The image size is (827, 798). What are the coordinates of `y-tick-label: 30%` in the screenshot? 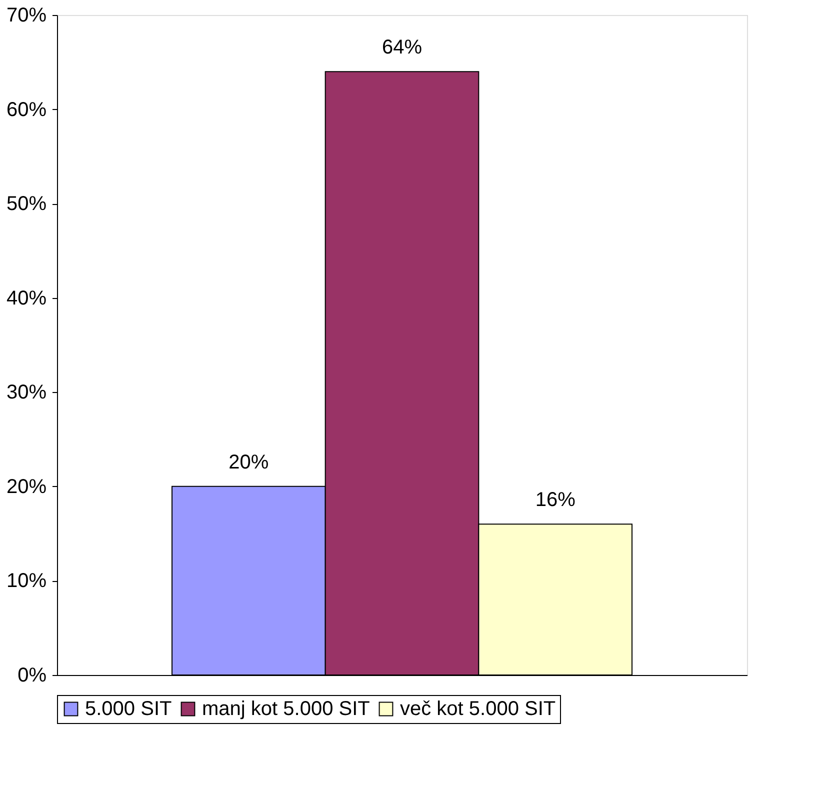 It's located at (26, 393).